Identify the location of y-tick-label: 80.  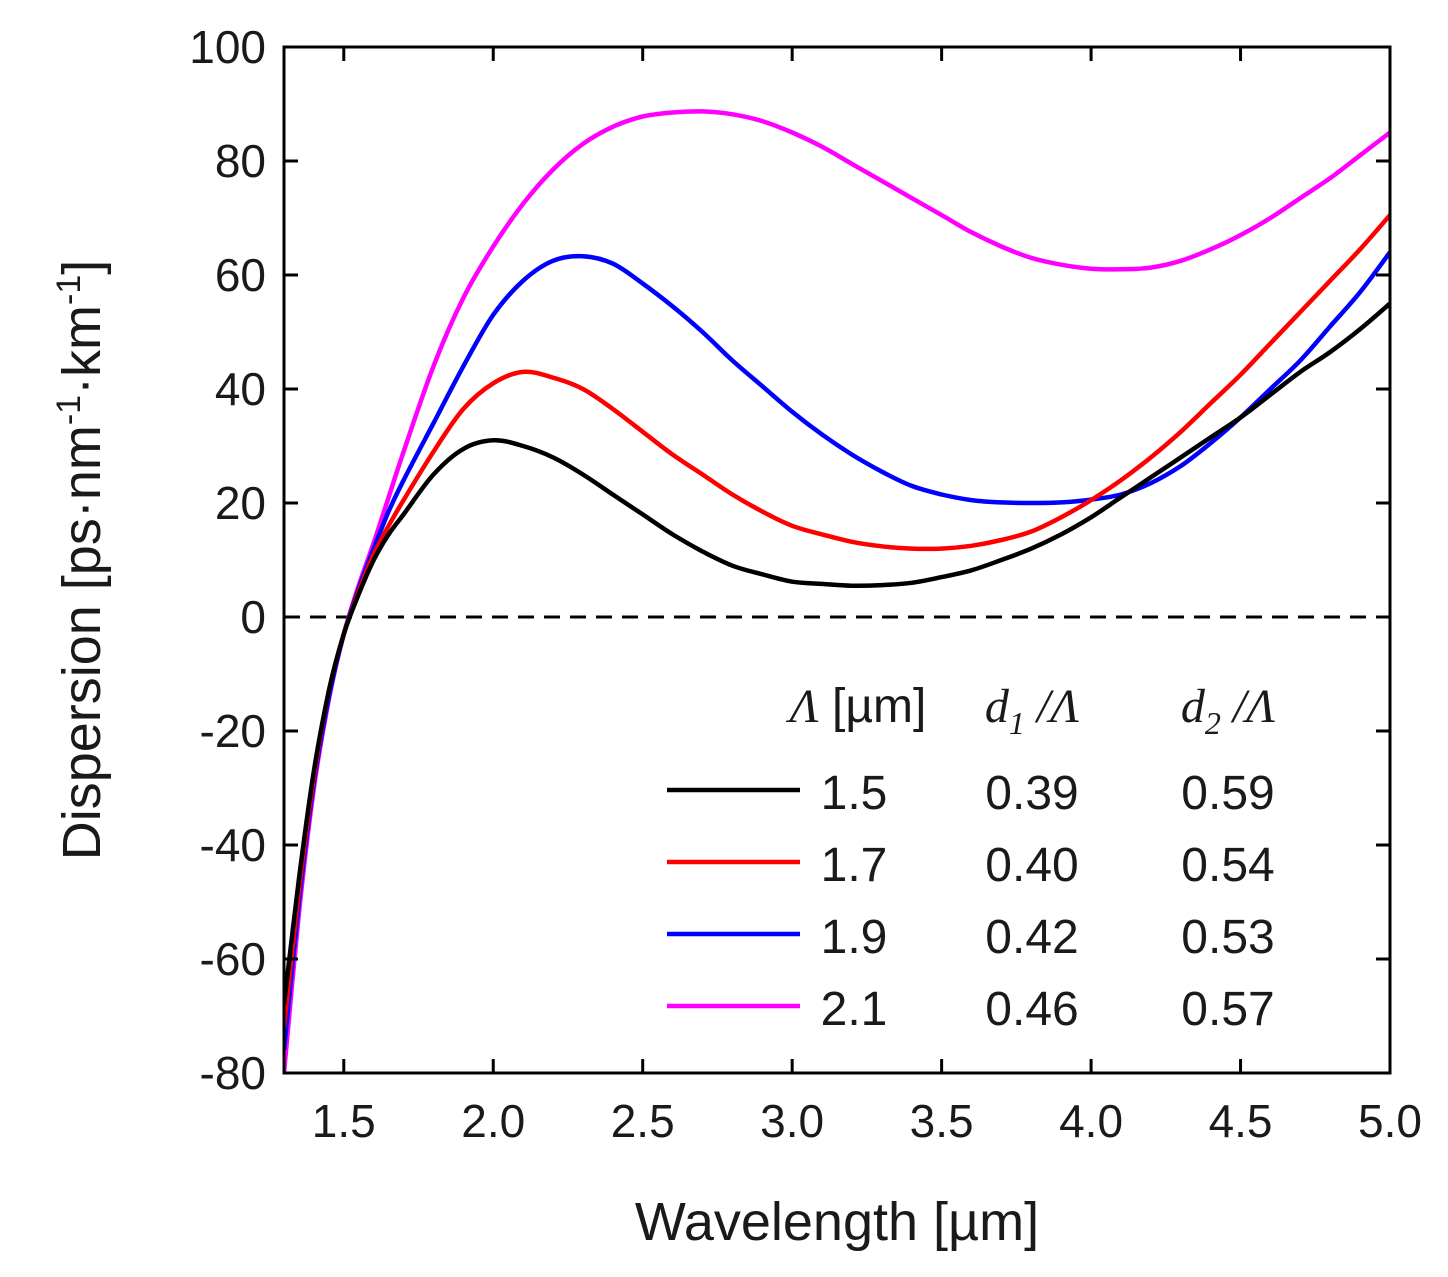
(240, 161).